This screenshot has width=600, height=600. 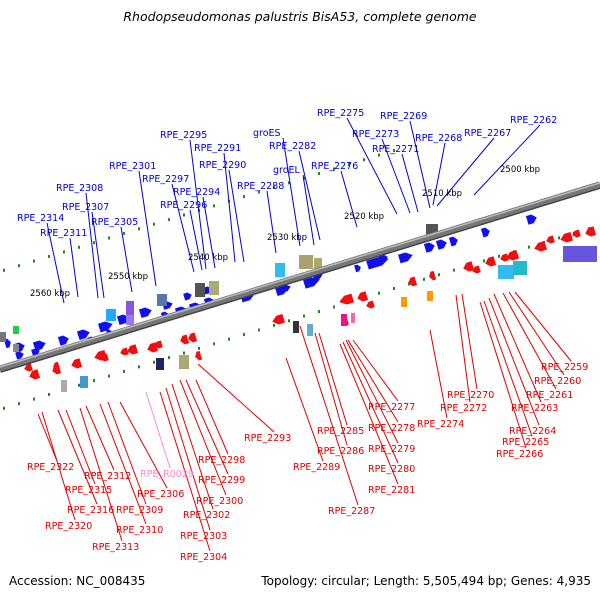 I want to click on gene-label: groEL, so click(x=287, y=170).